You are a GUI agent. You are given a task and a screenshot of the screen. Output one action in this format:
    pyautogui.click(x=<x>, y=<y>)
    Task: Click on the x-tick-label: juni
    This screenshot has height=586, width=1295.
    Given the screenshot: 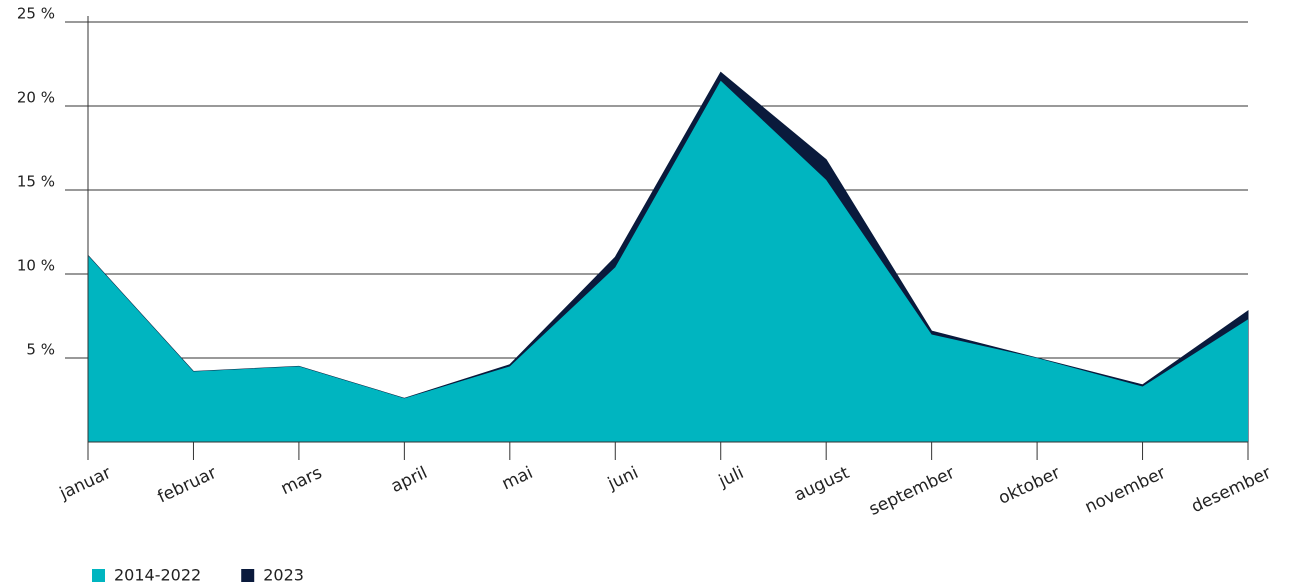 What is the action you would take?
    pyautogui.click(x=622, y=479)
    